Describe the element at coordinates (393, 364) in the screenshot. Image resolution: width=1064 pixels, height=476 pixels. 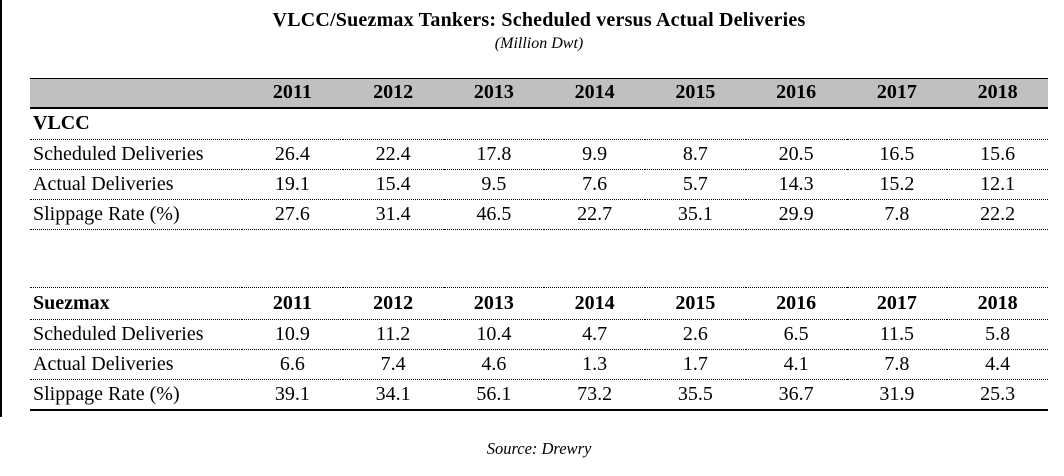
I see `value-cell-suezmax-actual-deliveries-2012: 7.4` at that location.